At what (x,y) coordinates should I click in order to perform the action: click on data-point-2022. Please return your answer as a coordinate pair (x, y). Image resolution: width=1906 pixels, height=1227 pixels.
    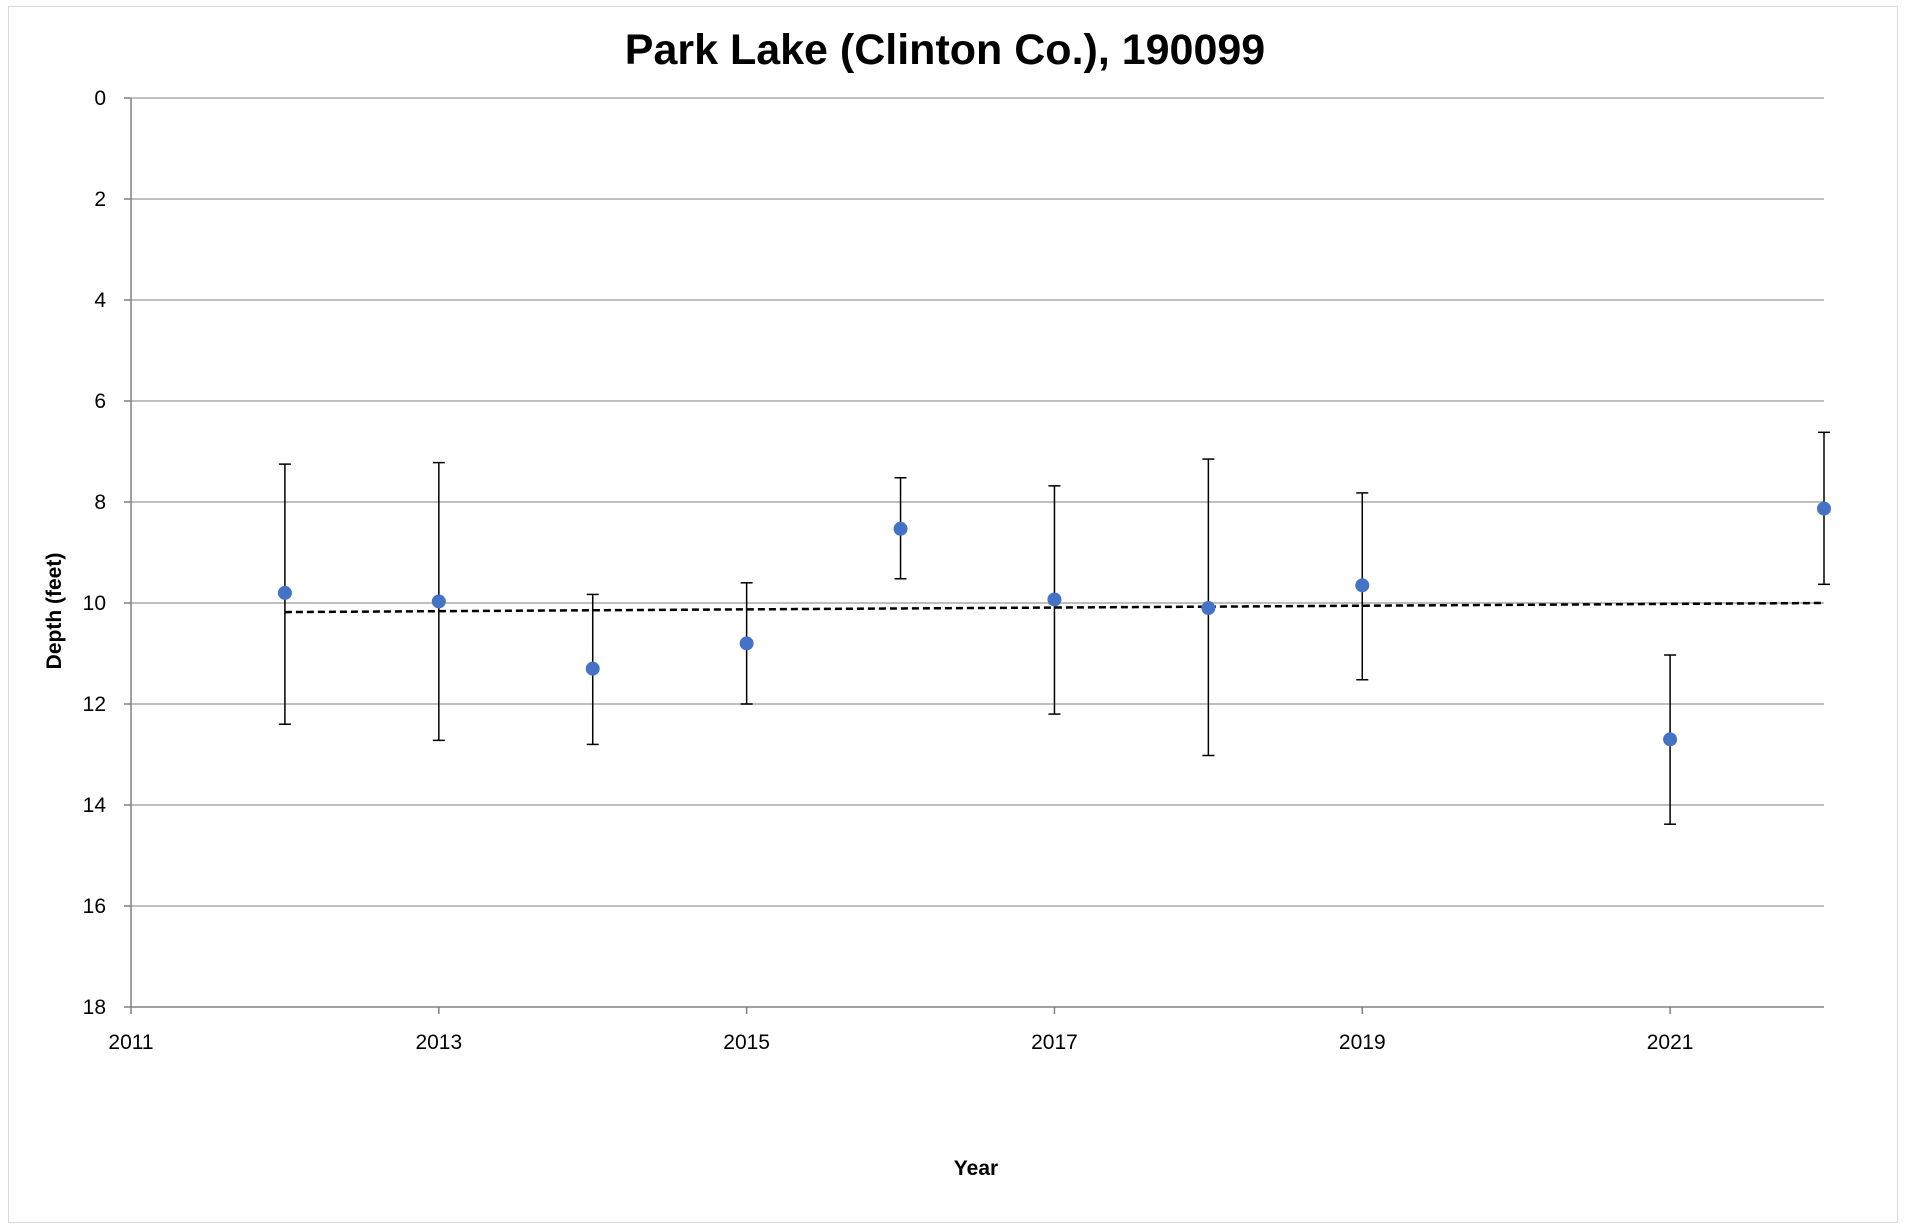
    Looking at the image, I should click on (1824, 508).